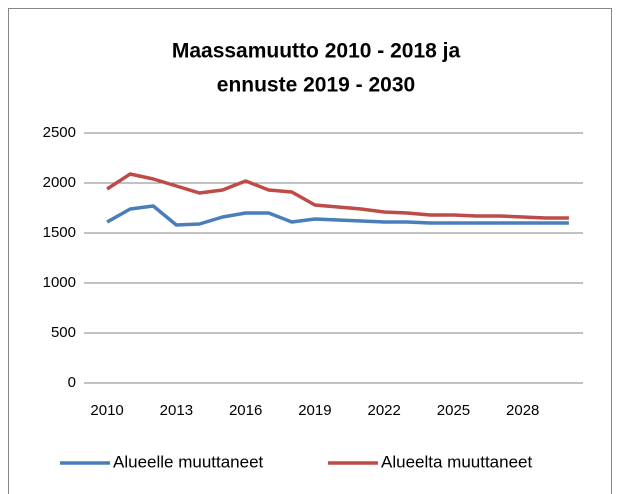 The height and width of the screenshot is (494, 618). What do you see at coordinates (59, 232) in the screenshot?
I see `y-tick-label: 1500` at bounding box center [59, 232].